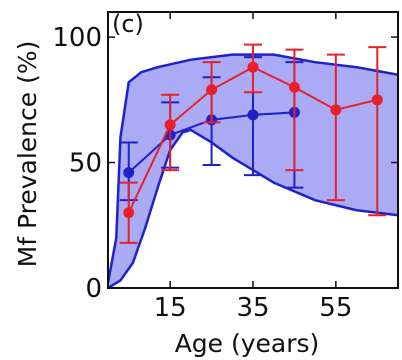  Describe the element at coordinates (77, 38) in the screenshot. I see `y-tick-label: 100` at that location.